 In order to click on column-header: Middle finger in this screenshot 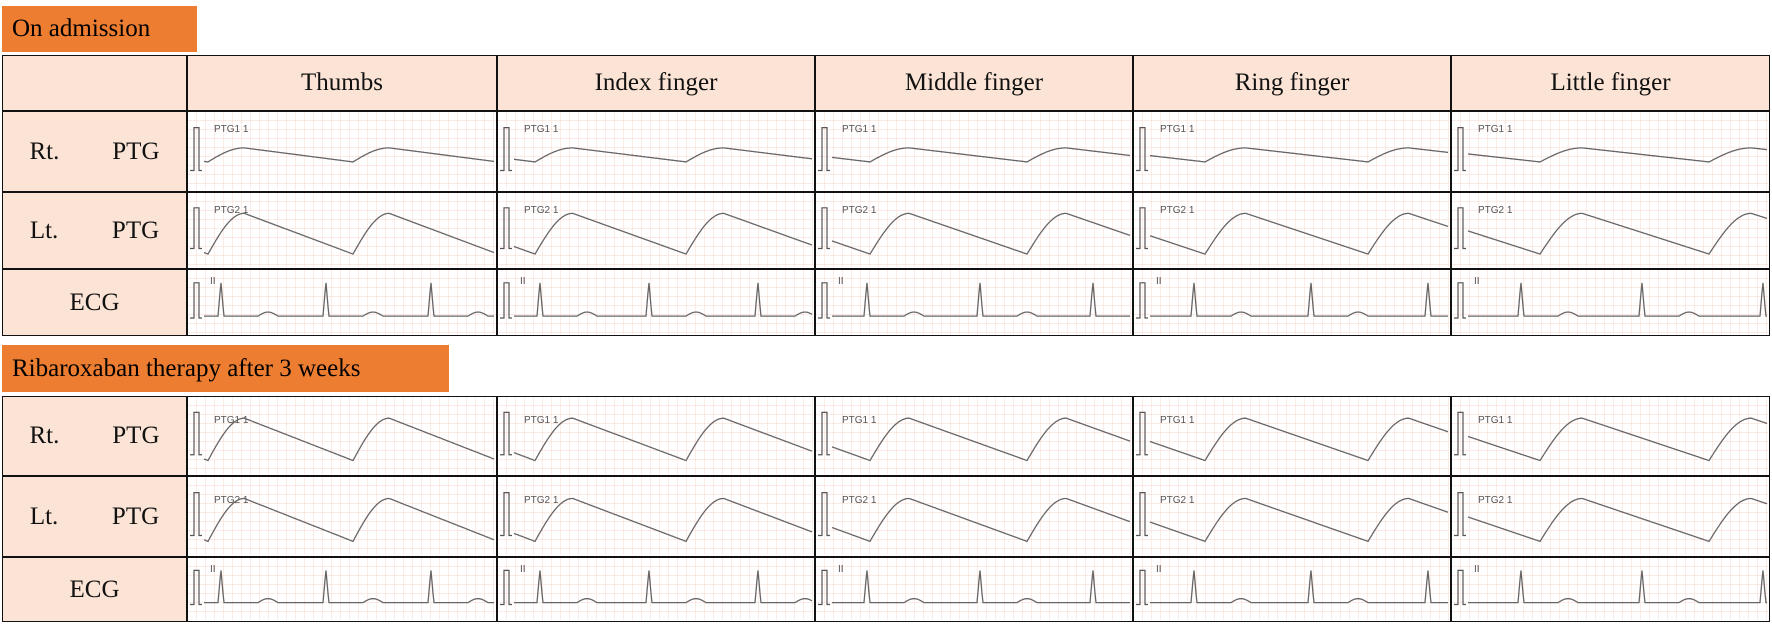, I will do `click(974, 83)`.